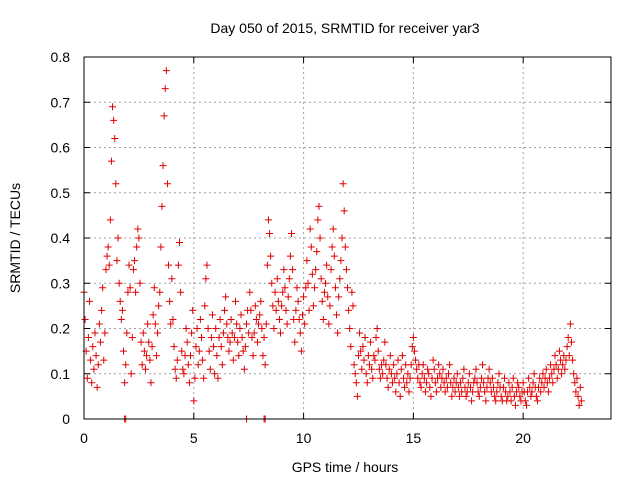  Describe the element at coordinates (61, 238) in the screenshot. I see `y-tick-labels: 0 0.1 0.2 0.3 0.4 0.5 0.6 0.7 0.8` at that location.